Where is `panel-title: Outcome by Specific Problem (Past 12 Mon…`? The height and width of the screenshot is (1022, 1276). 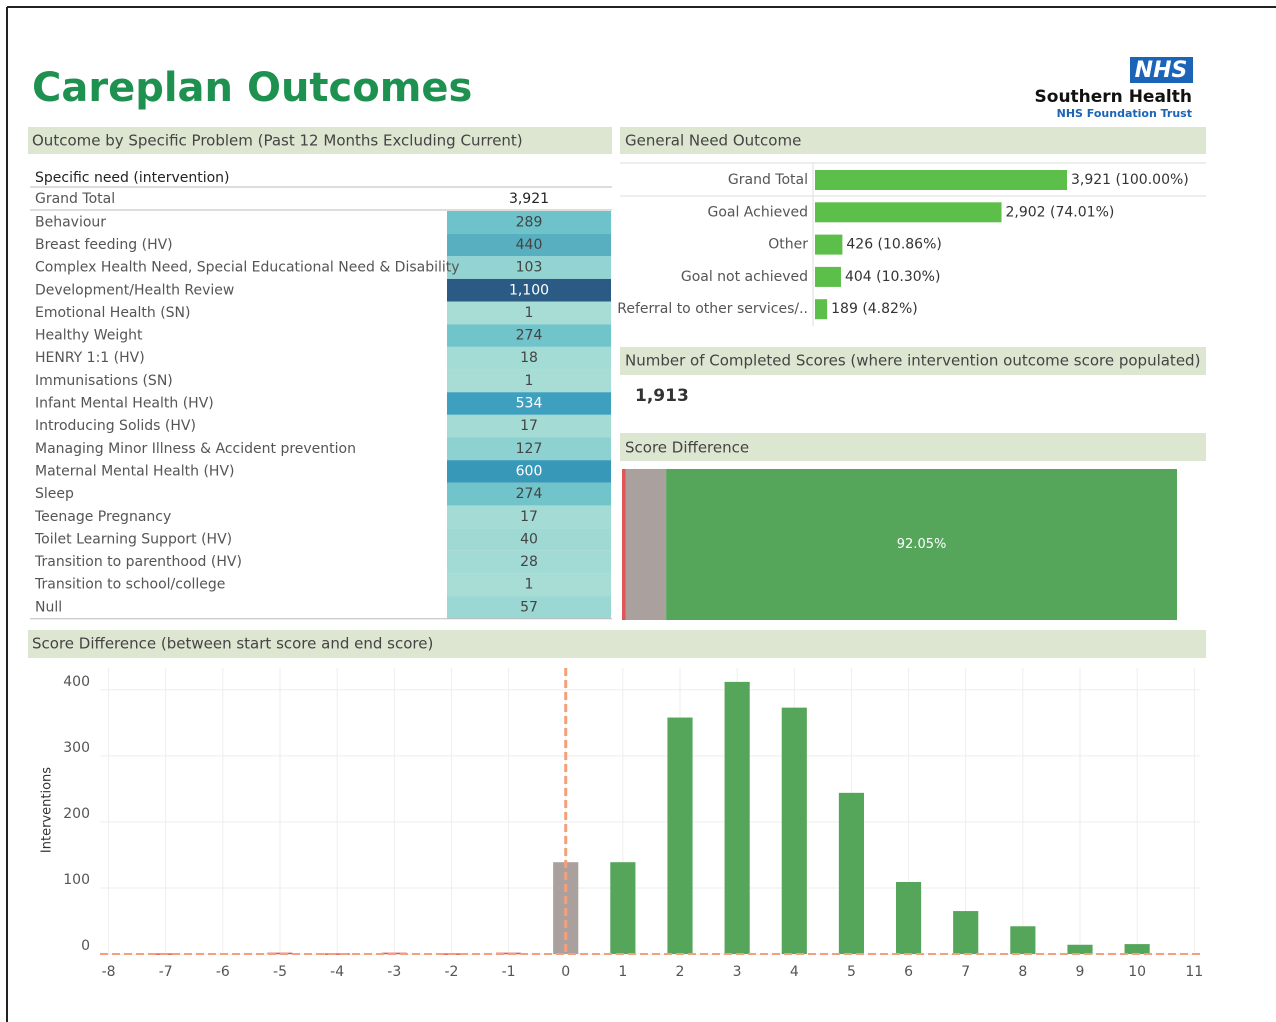
panel-title: Outcome by Specific Problem (Past 12 Mon… is located at coordinates (277, 141).